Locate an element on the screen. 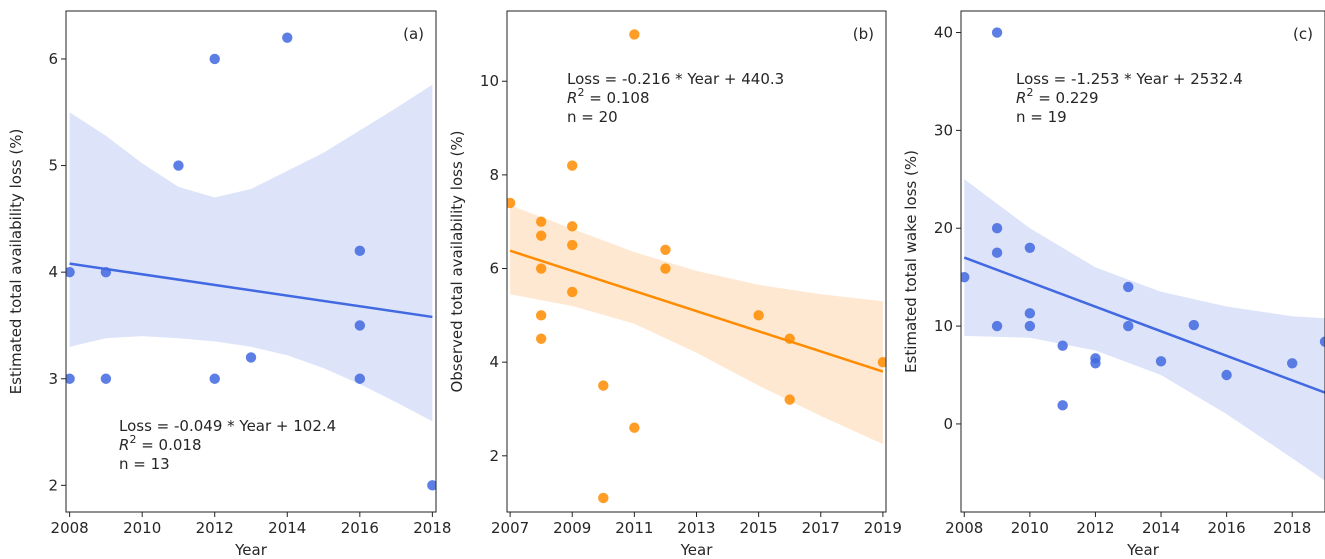  panel-label: (b) is located at coordinates (863, 34).